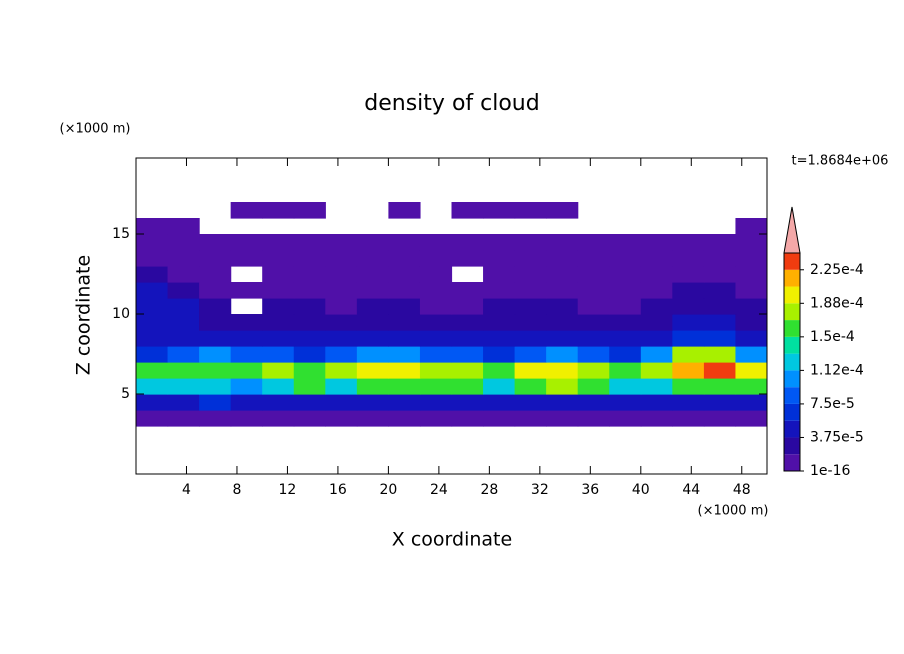 Image resolution: width=904 pixels, height=654 pixels. I want to click on chart-title: density of cloud, so click(451, 103).